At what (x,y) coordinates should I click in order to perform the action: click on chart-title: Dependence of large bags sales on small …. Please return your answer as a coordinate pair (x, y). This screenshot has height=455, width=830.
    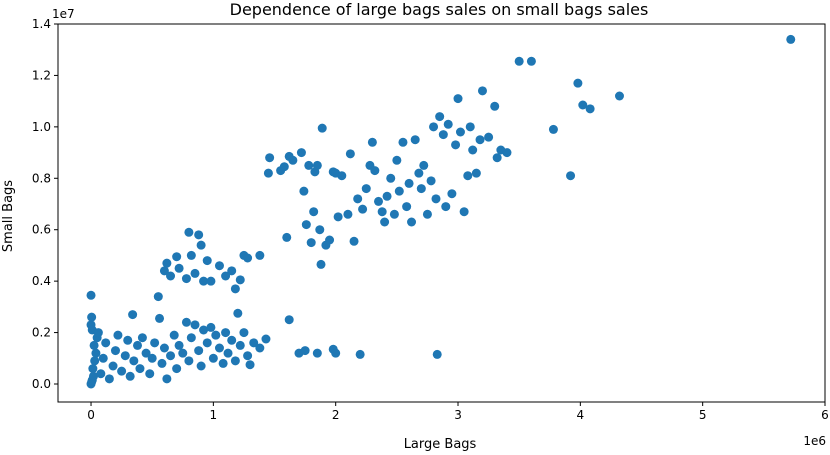
    Looking at the image, I should click on (439, 9).